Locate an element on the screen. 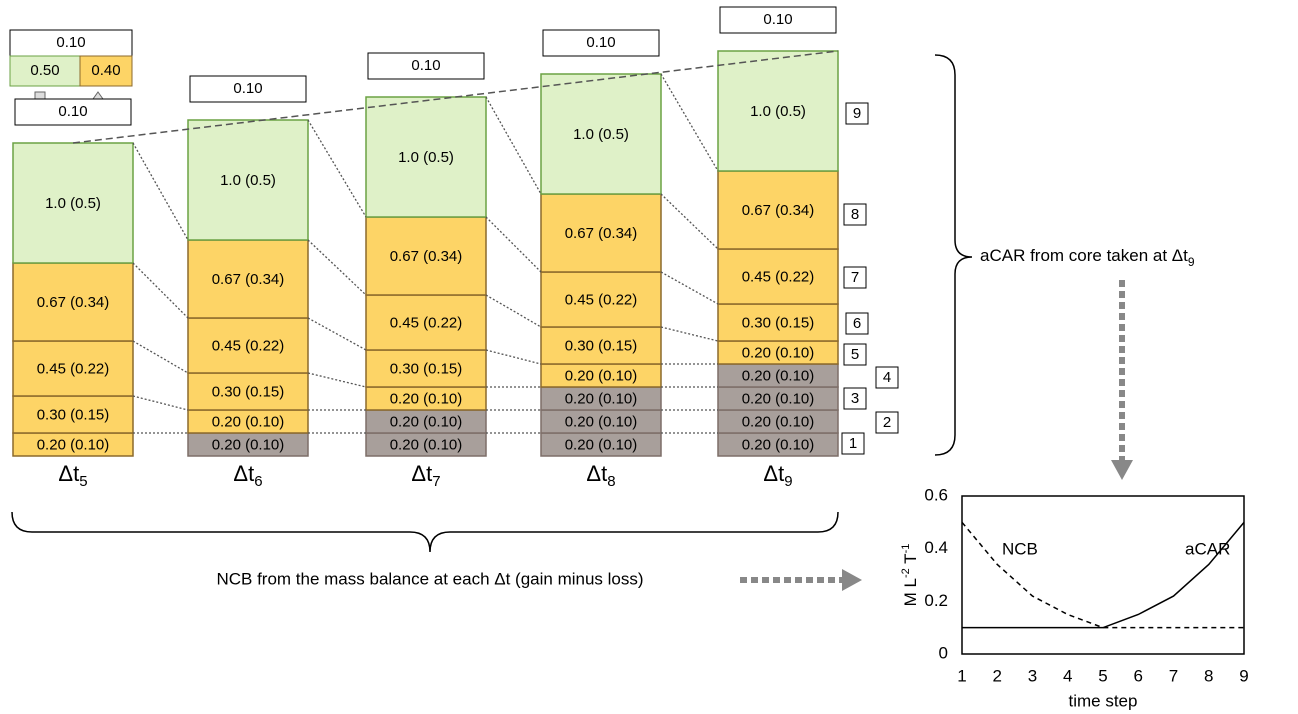 This screenshot has width=1298, height=714. y-axis-label-part: M L is located at coordinates (910, 592).